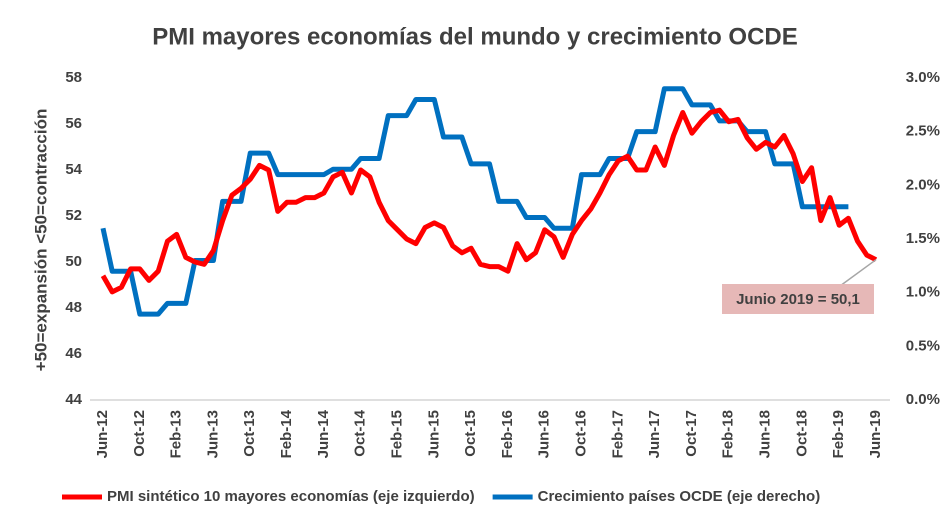  Describe the element at coordinates (73, 77) in the screenshot. I see `y-tick-label: 58` at that location.